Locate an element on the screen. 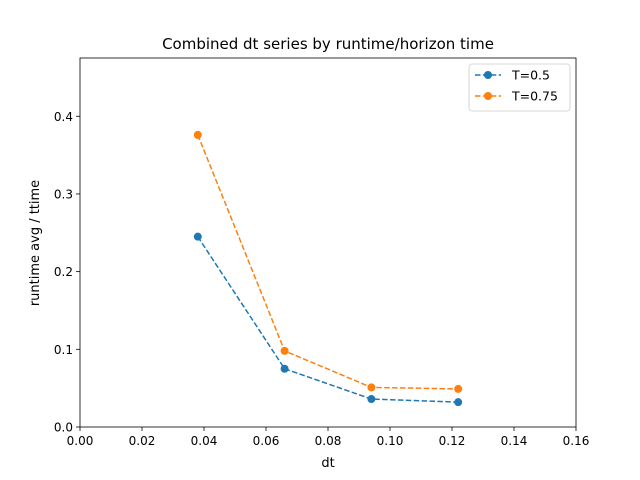  y-tick-label: 0.0 is located at coordinates (63, 428).